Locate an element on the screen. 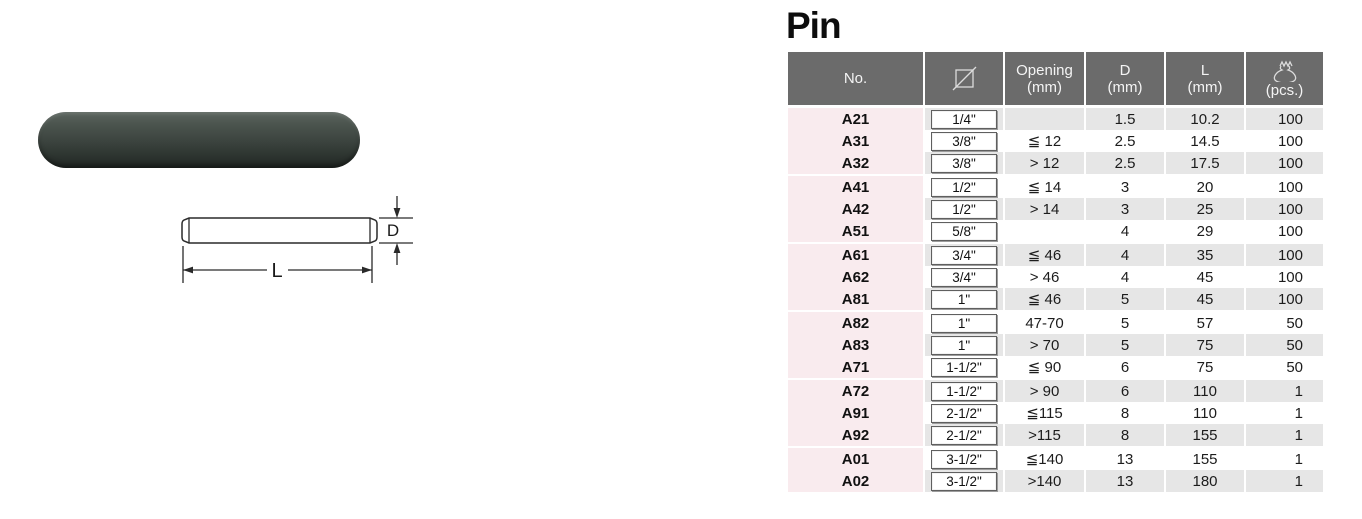  row-no: A41 is located at coordinates (855, 187).